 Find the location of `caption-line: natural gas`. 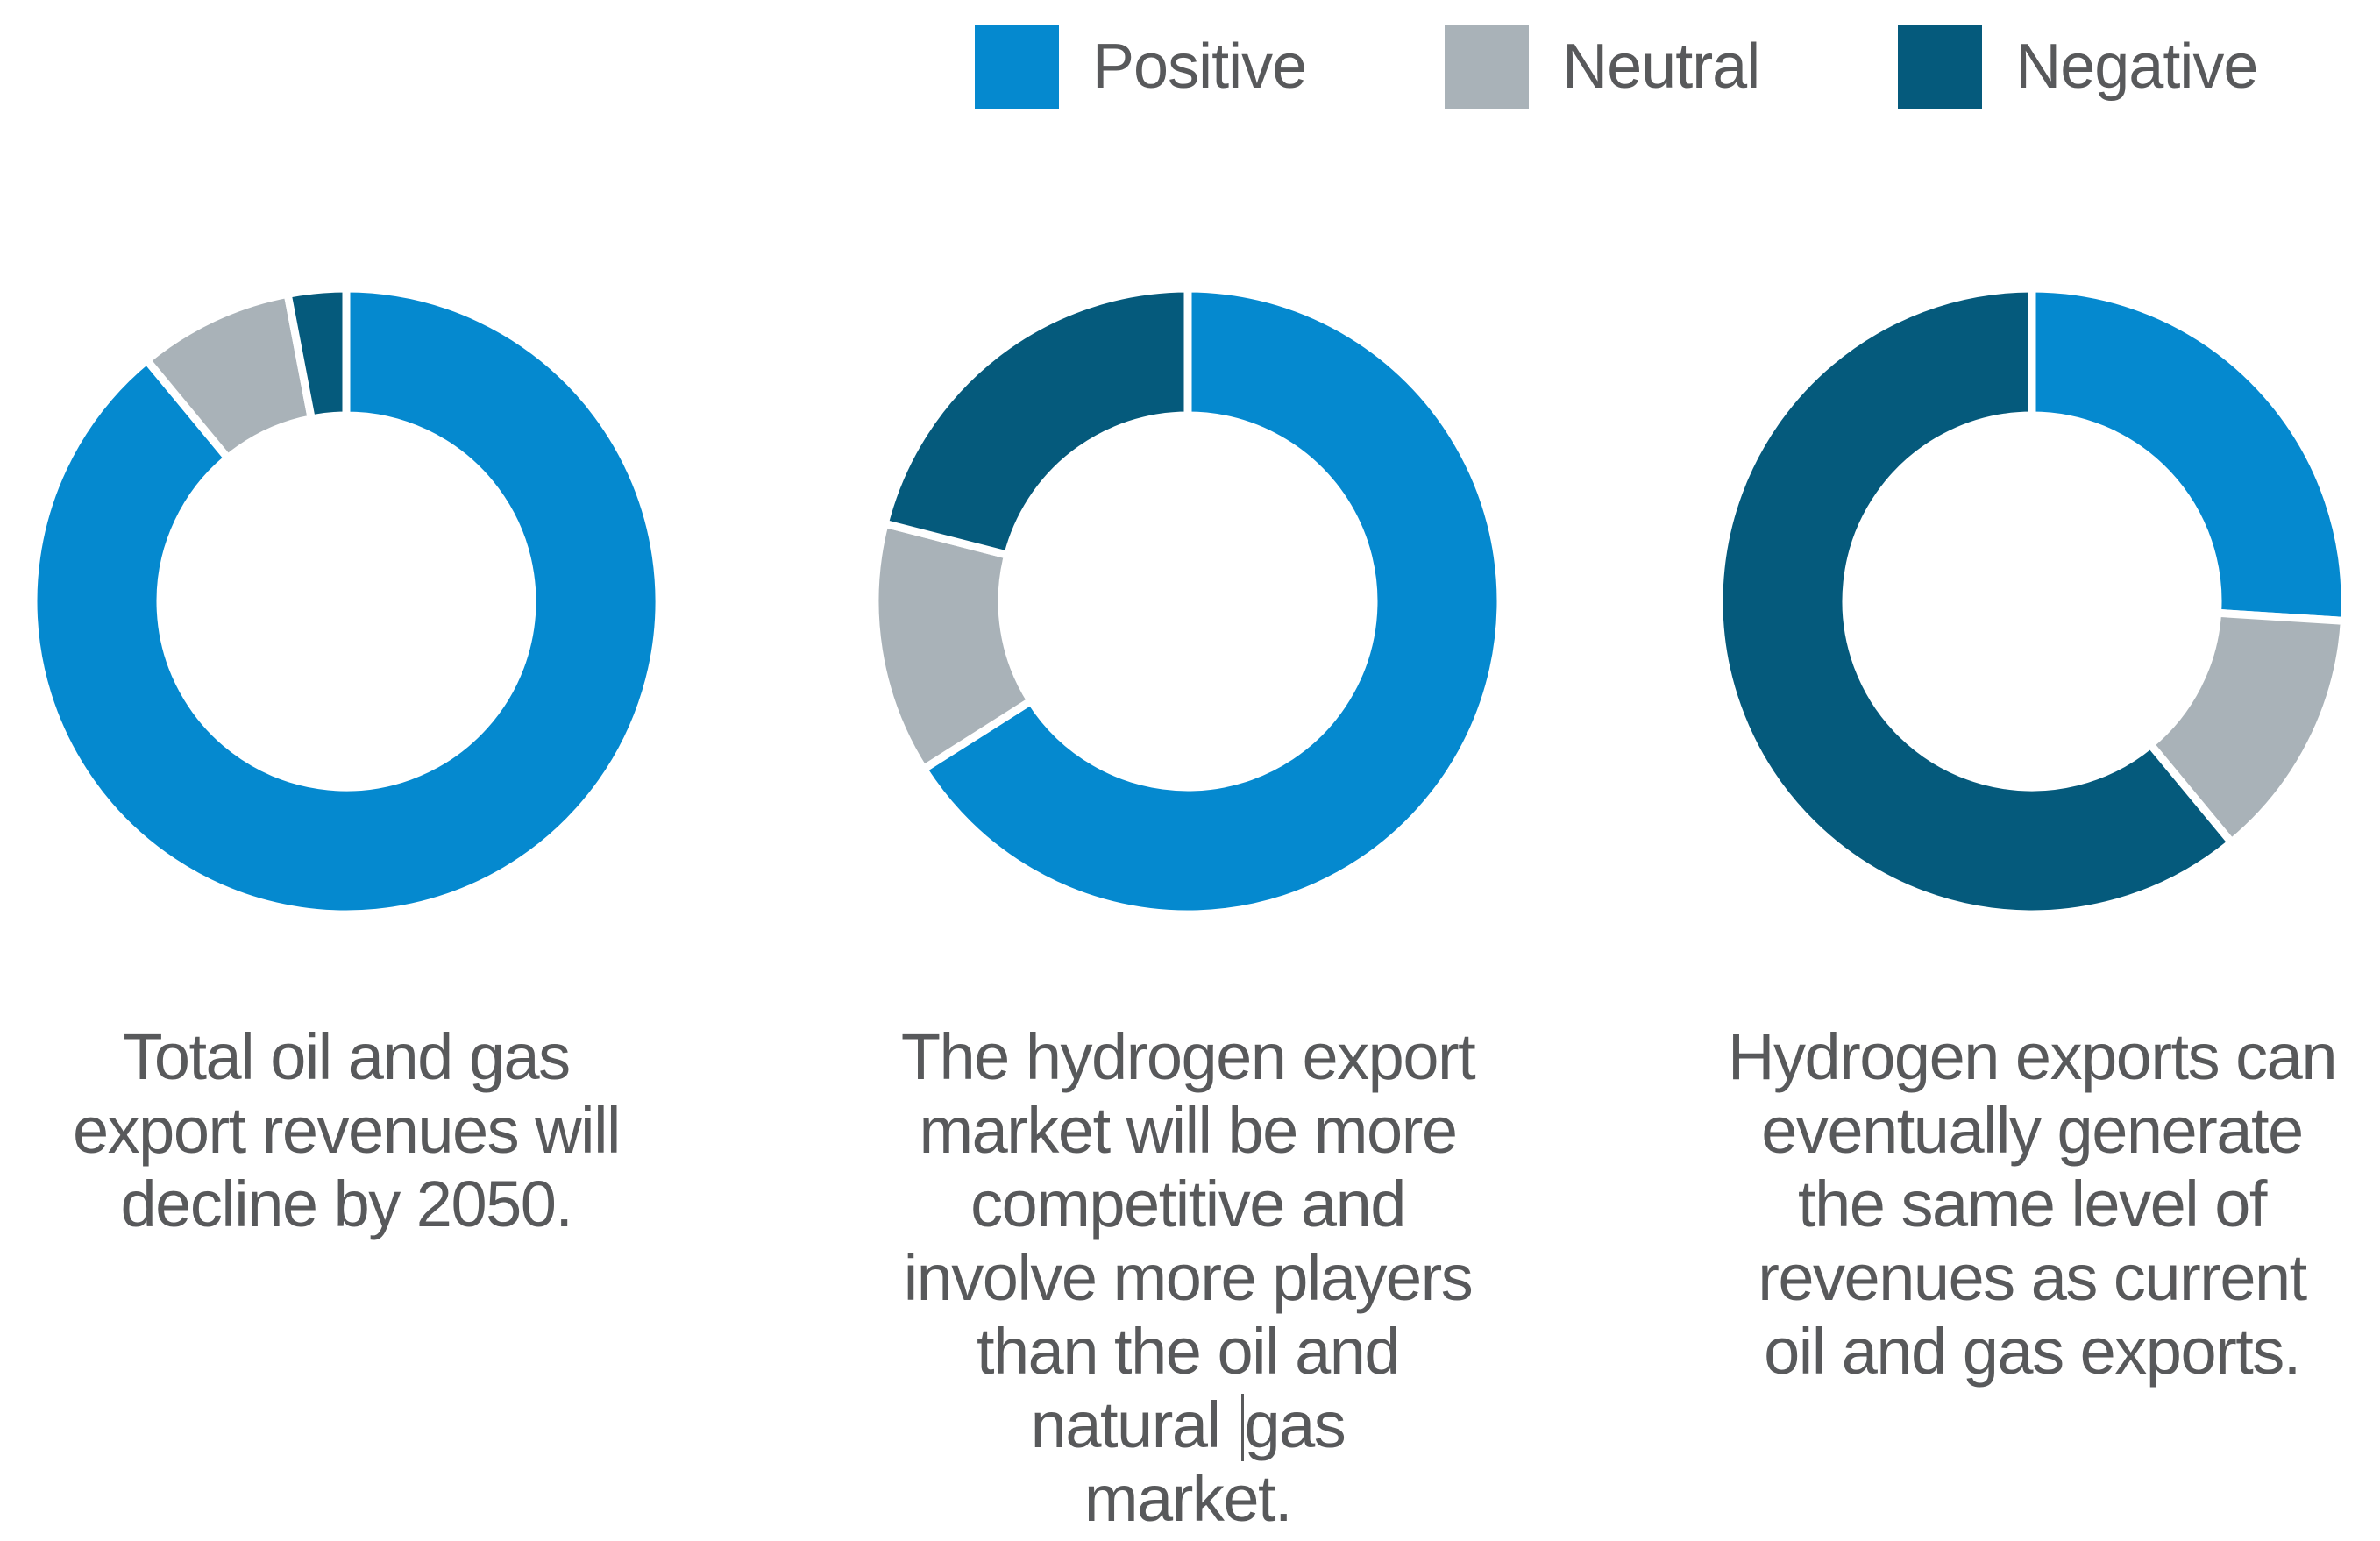

caption-line: natural gas is located at coordinates (1188, 1425).